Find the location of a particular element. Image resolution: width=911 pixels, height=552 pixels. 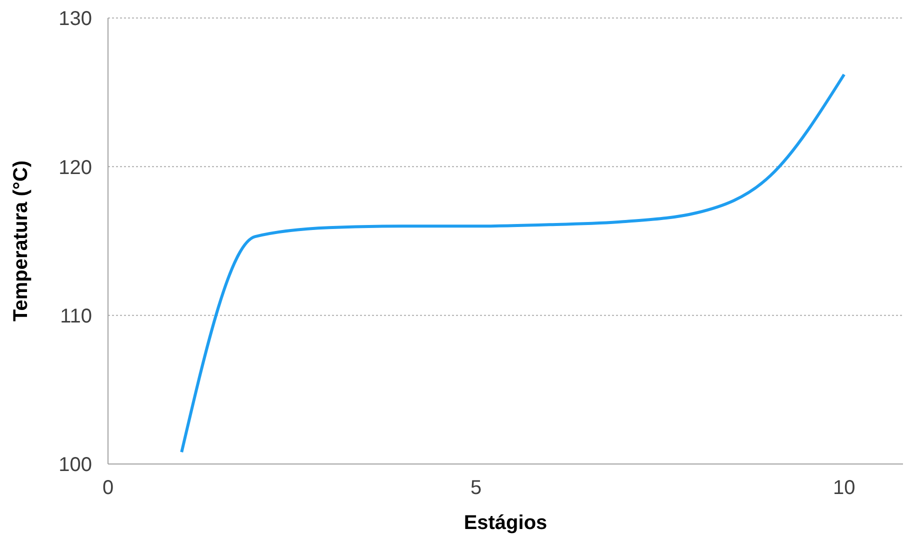

x-axis-title: Estágios is located at coordinates (506, 523).